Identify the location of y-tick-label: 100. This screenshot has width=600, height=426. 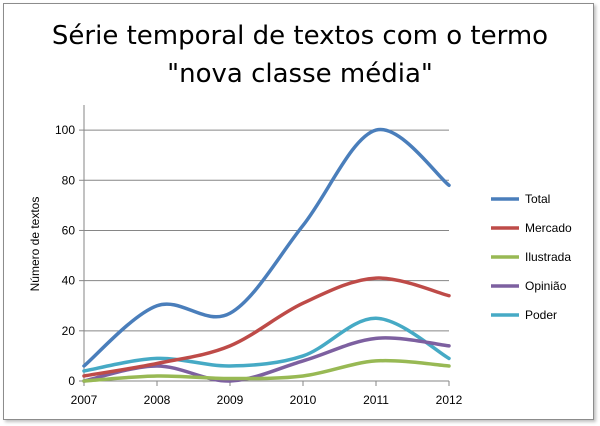
(65, 130).